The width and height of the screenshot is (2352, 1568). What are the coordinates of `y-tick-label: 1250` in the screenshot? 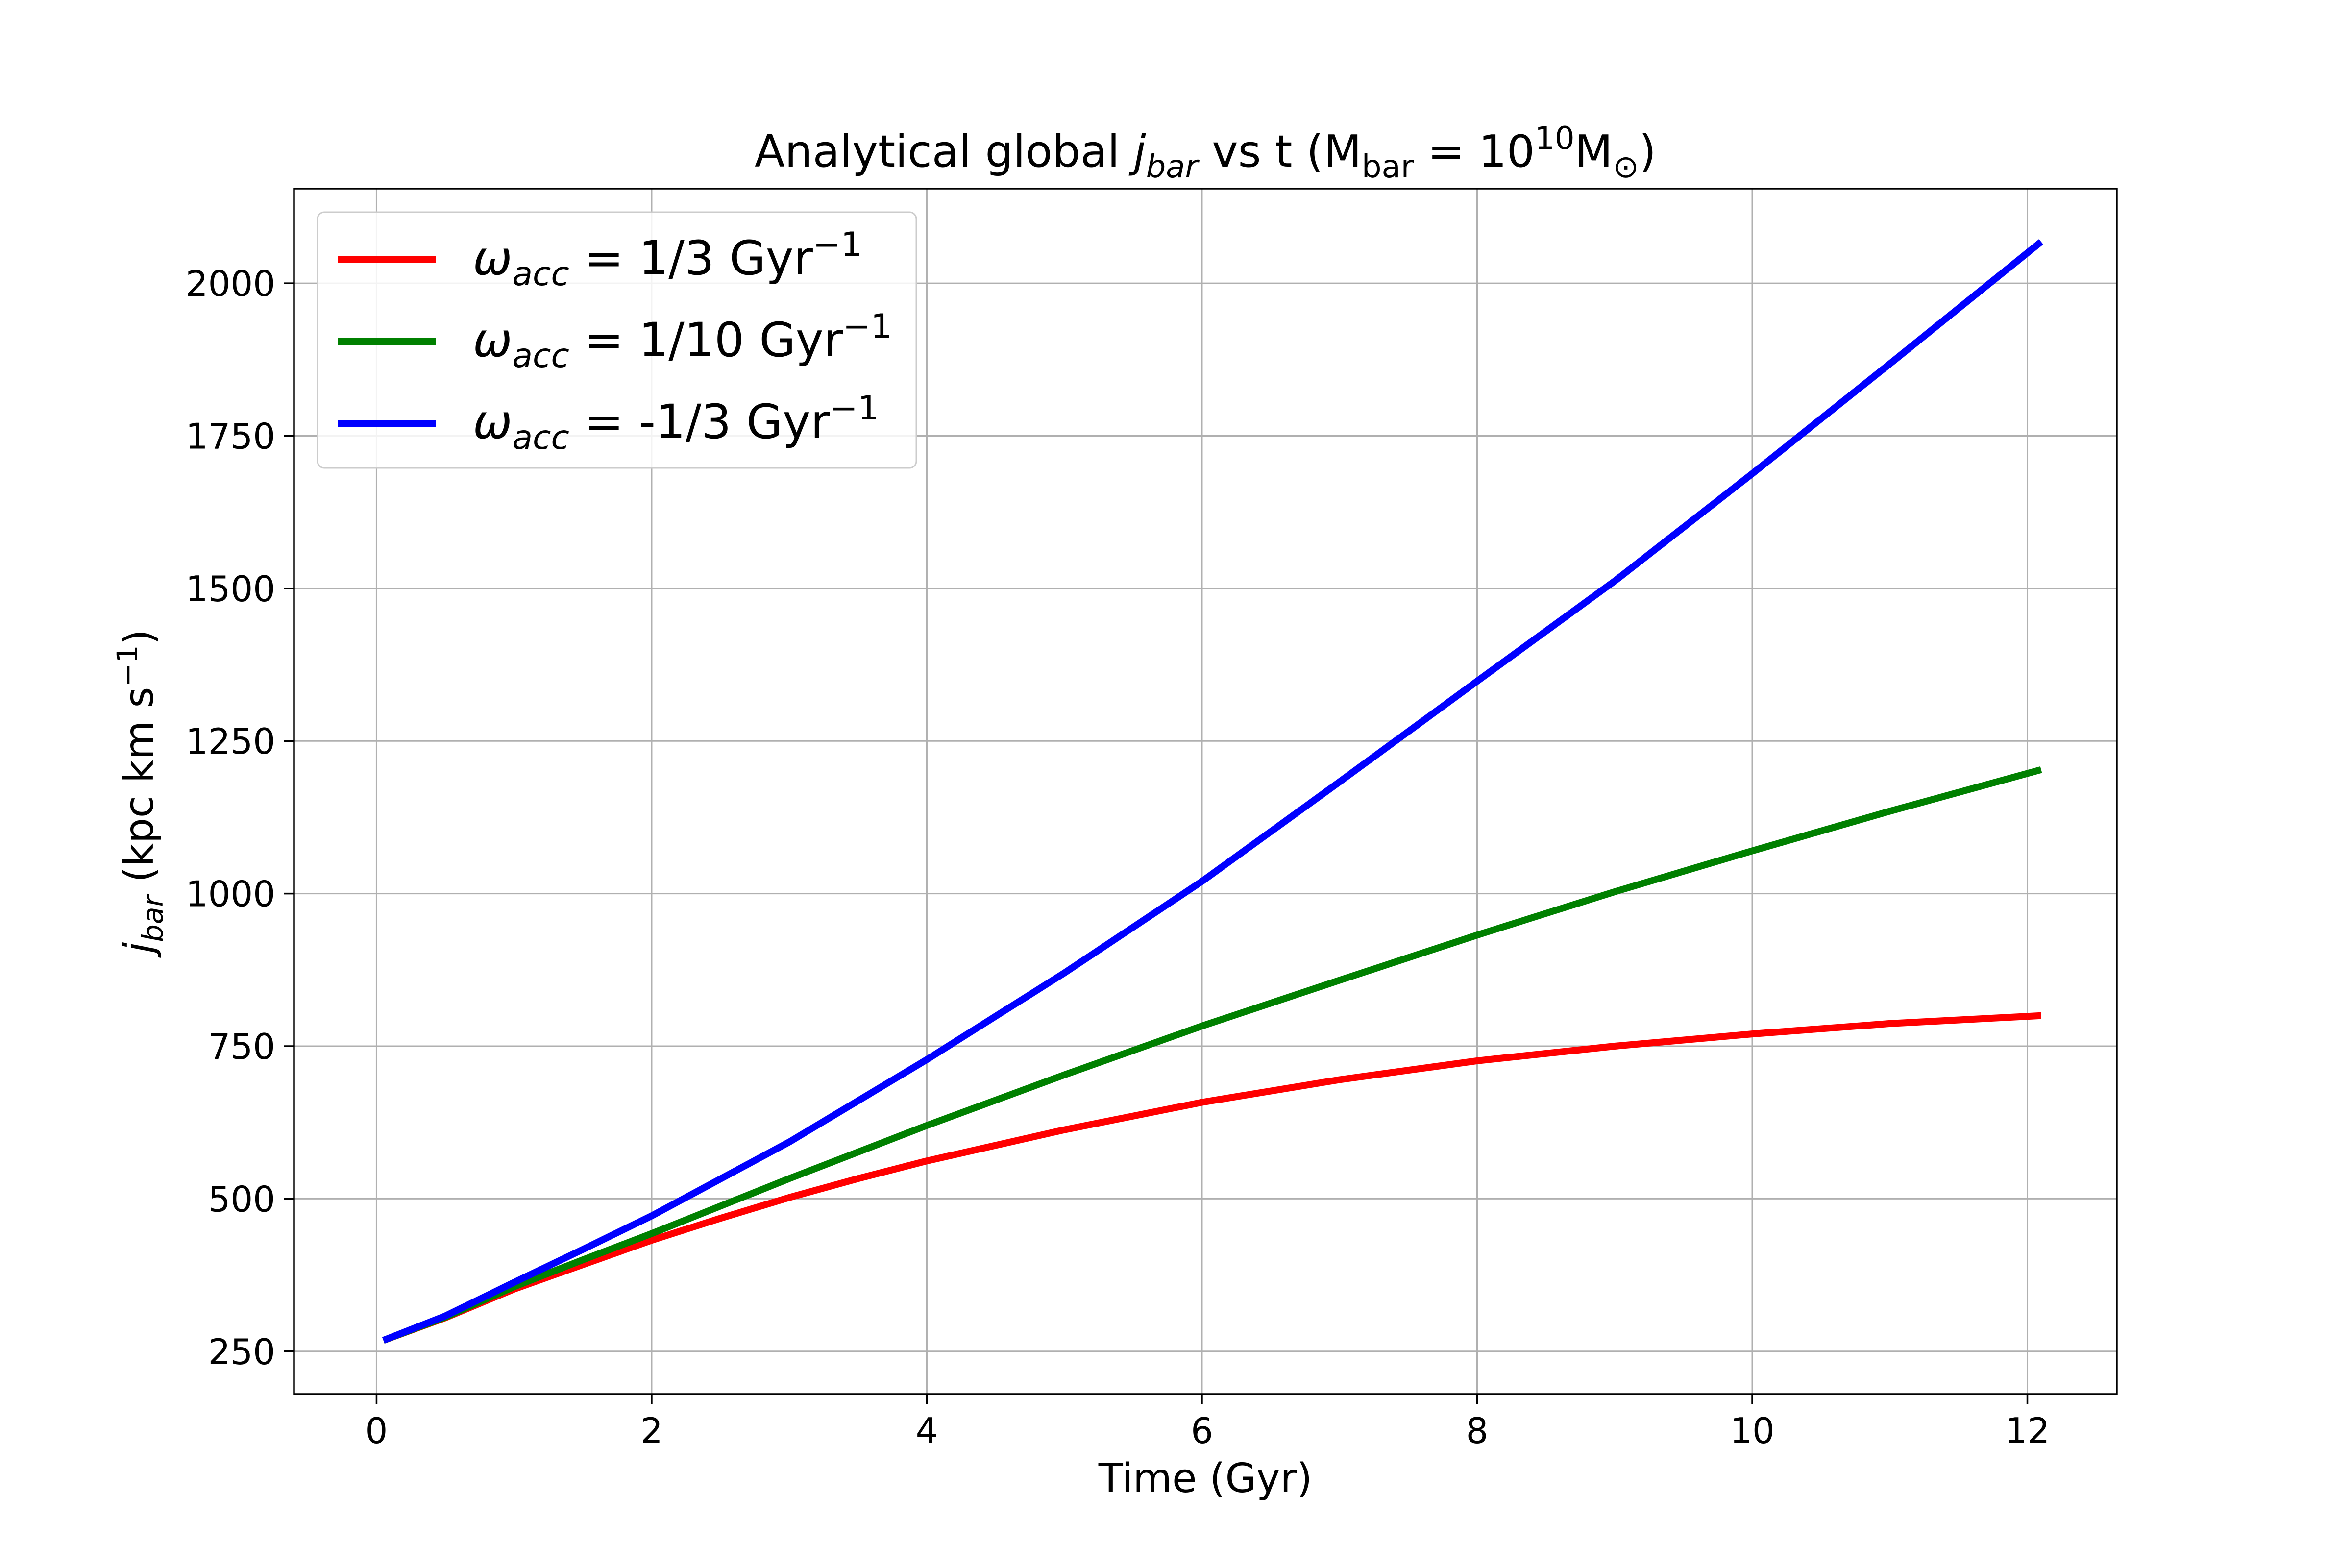 It's located at (230, 741).